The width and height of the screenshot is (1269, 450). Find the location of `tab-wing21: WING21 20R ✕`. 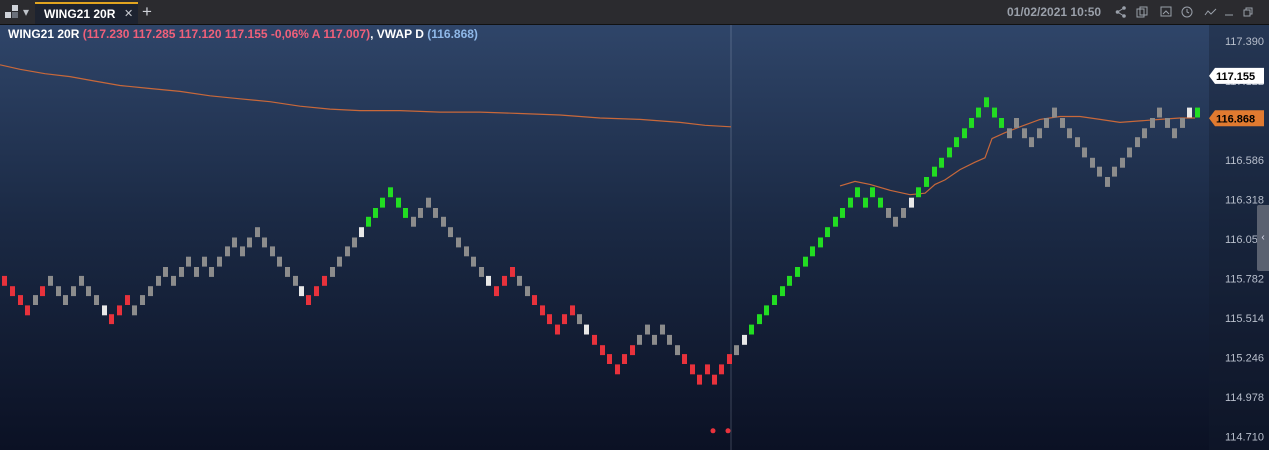

tab-wing21: WING21 20R ✕ is located at coordinates (86, 13).